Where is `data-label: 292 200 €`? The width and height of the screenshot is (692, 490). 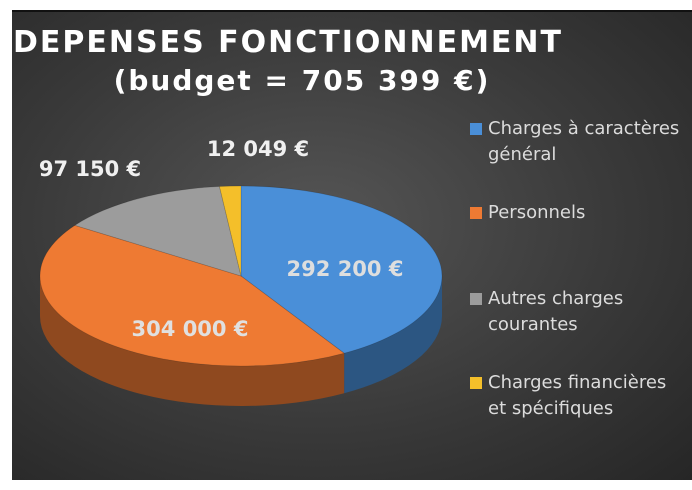 data-label: 292 200 € is located at coordinates (345, 269).